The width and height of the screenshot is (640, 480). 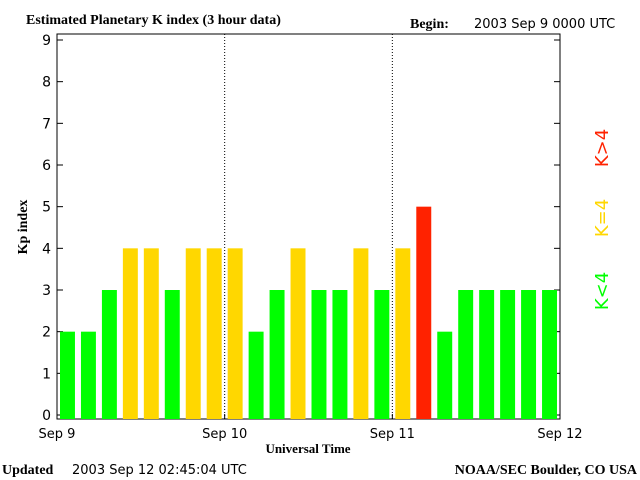 I want to click on y-tick-label: 0, so click(x=46, y=416).